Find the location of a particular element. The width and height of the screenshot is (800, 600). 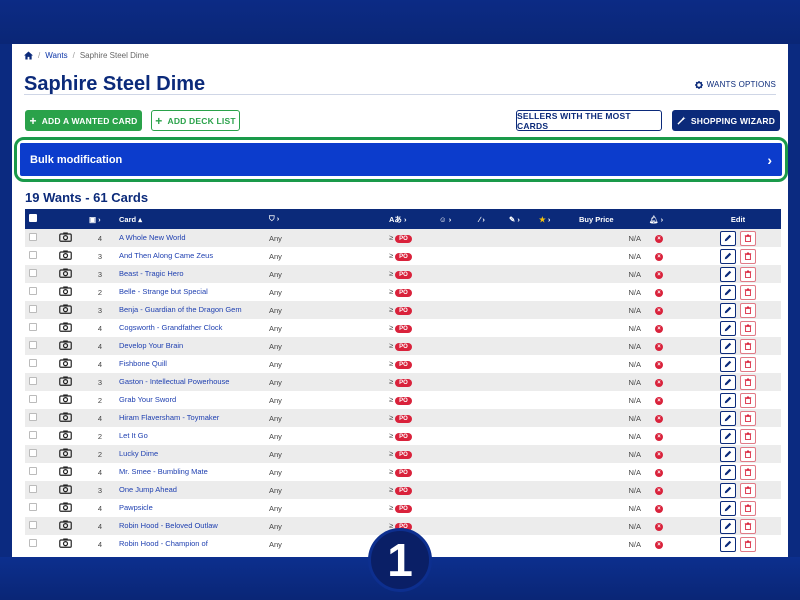

row-card-name: Belle - Strange but Special is located at coordinates (163, 291).